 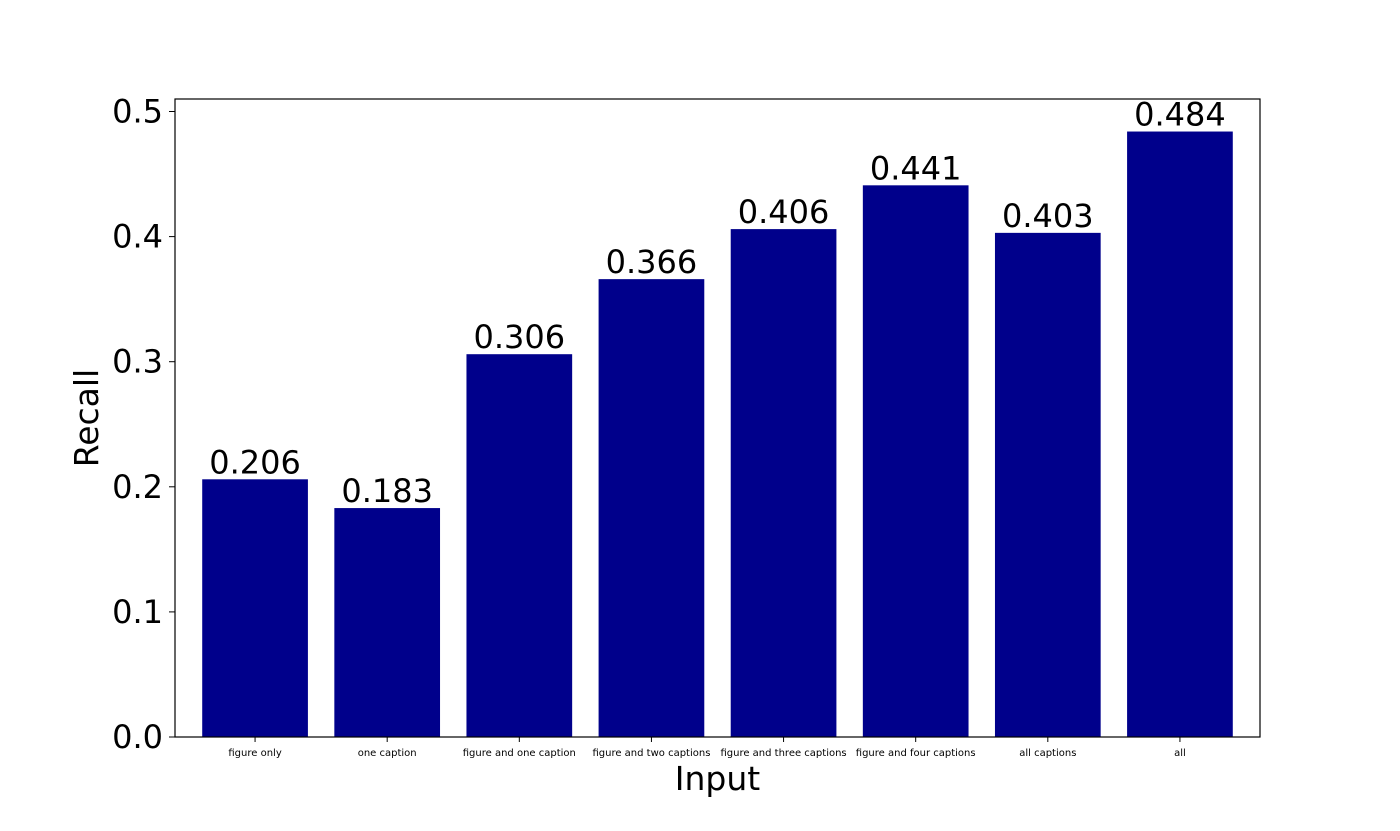 What do you see at coordinates (86, 418) in the screenshot?
I see `y-axis-label: Recall` at bounding box center [86, 418].